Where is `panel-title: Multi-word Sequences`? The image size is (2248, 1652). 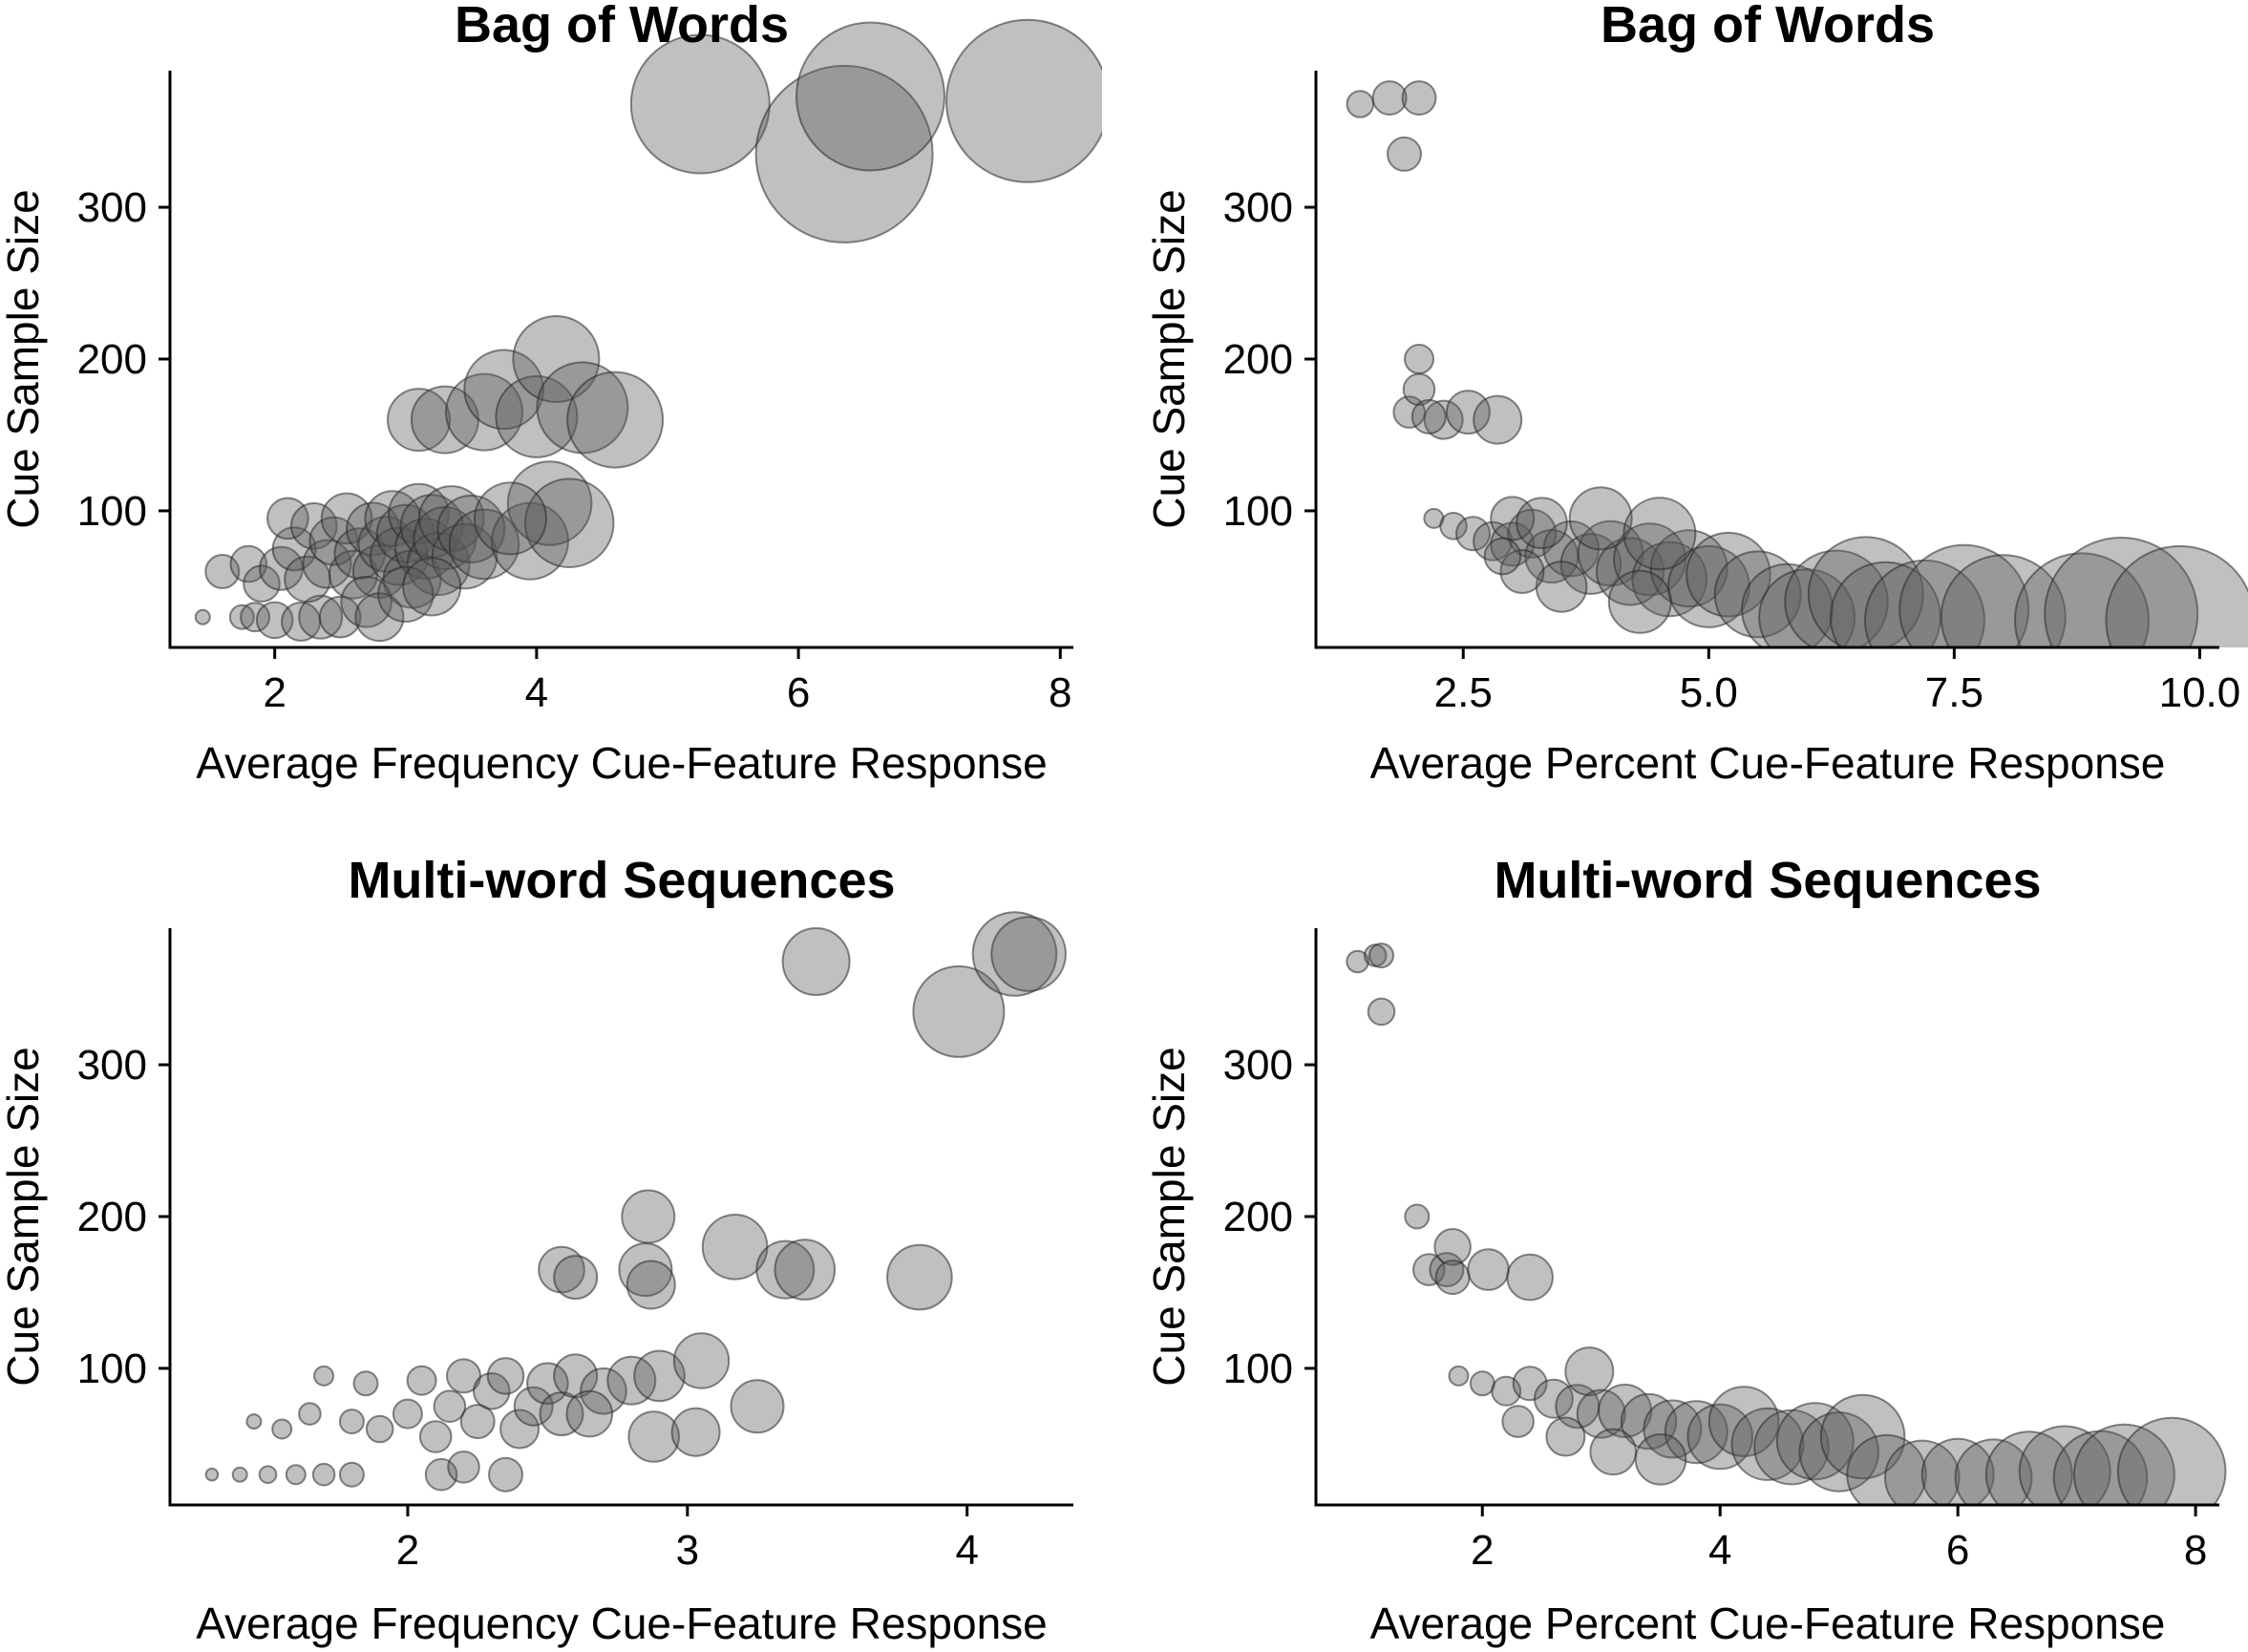 panel-title: Multi-word Sequences is located at coordinates (621, 880).